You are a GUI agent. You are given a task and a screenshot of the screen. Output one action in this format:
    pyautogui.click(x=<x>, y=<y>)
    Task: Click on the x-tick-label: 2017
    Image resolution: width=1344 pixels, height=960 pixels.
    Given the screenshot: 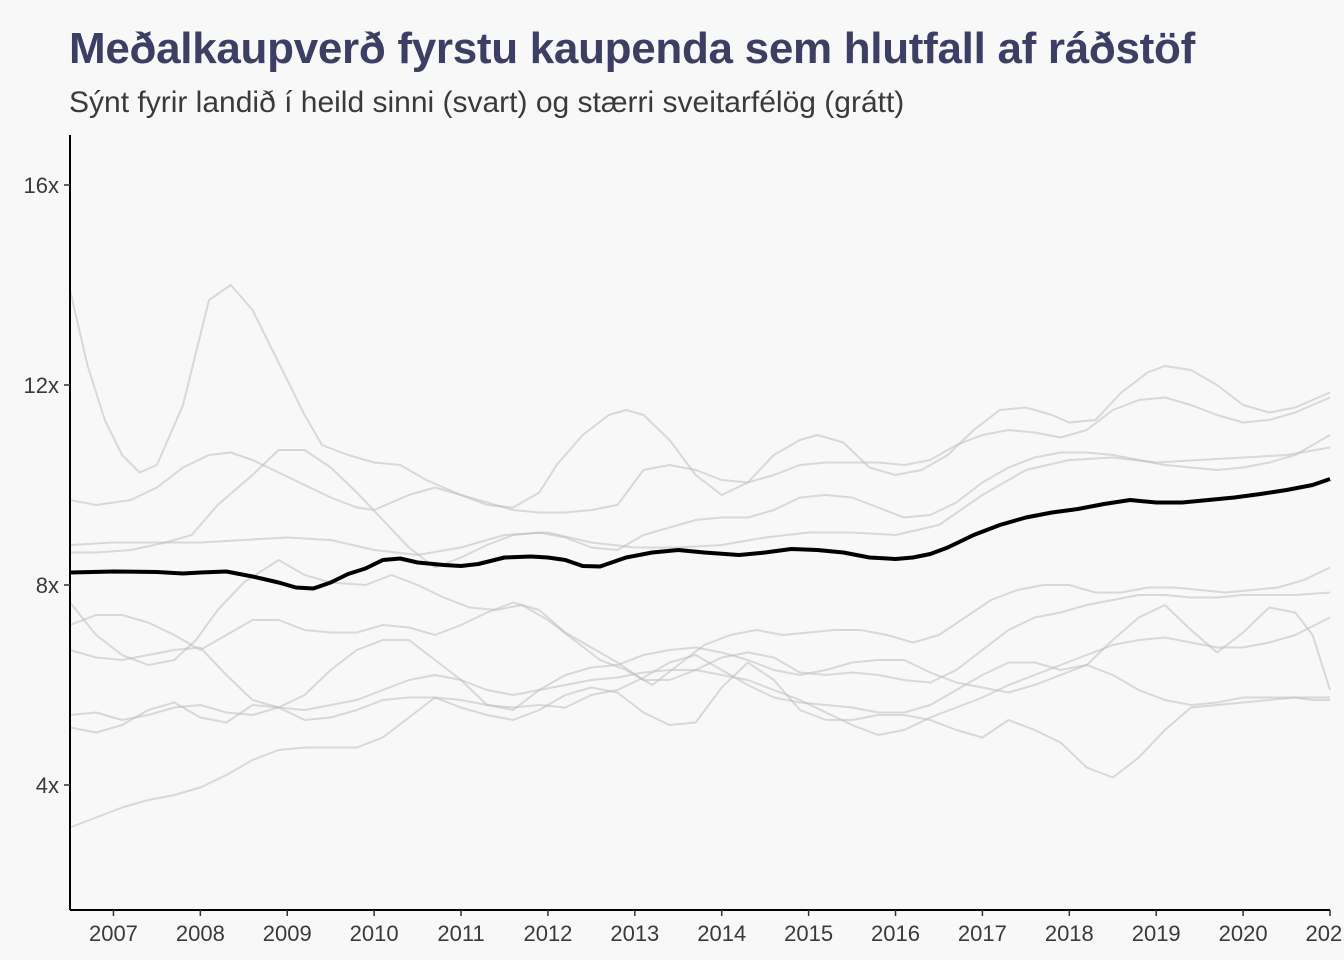 What is the action you would take?
    pyautogui.click(x=982, y=933)
    